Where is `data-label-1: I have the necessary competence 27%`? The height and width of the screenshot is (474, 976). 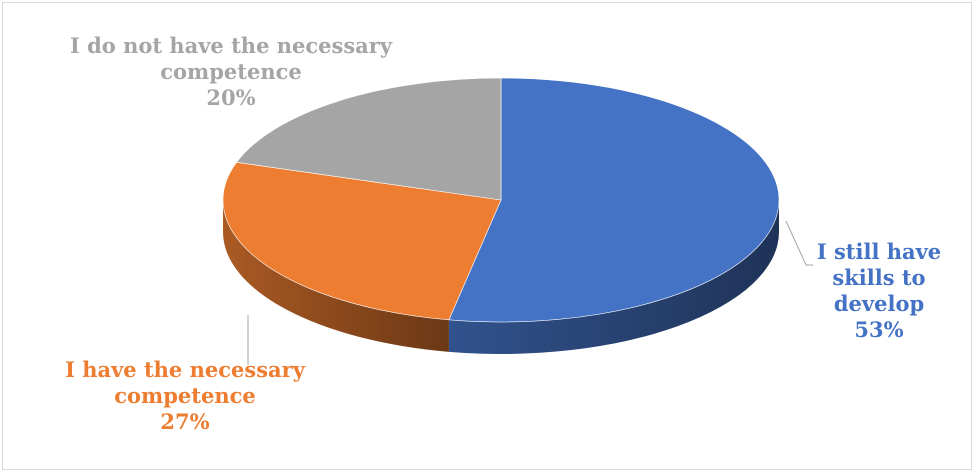 data-label-1: I have the necessary competence 27% is located at coordinates (185, 395).